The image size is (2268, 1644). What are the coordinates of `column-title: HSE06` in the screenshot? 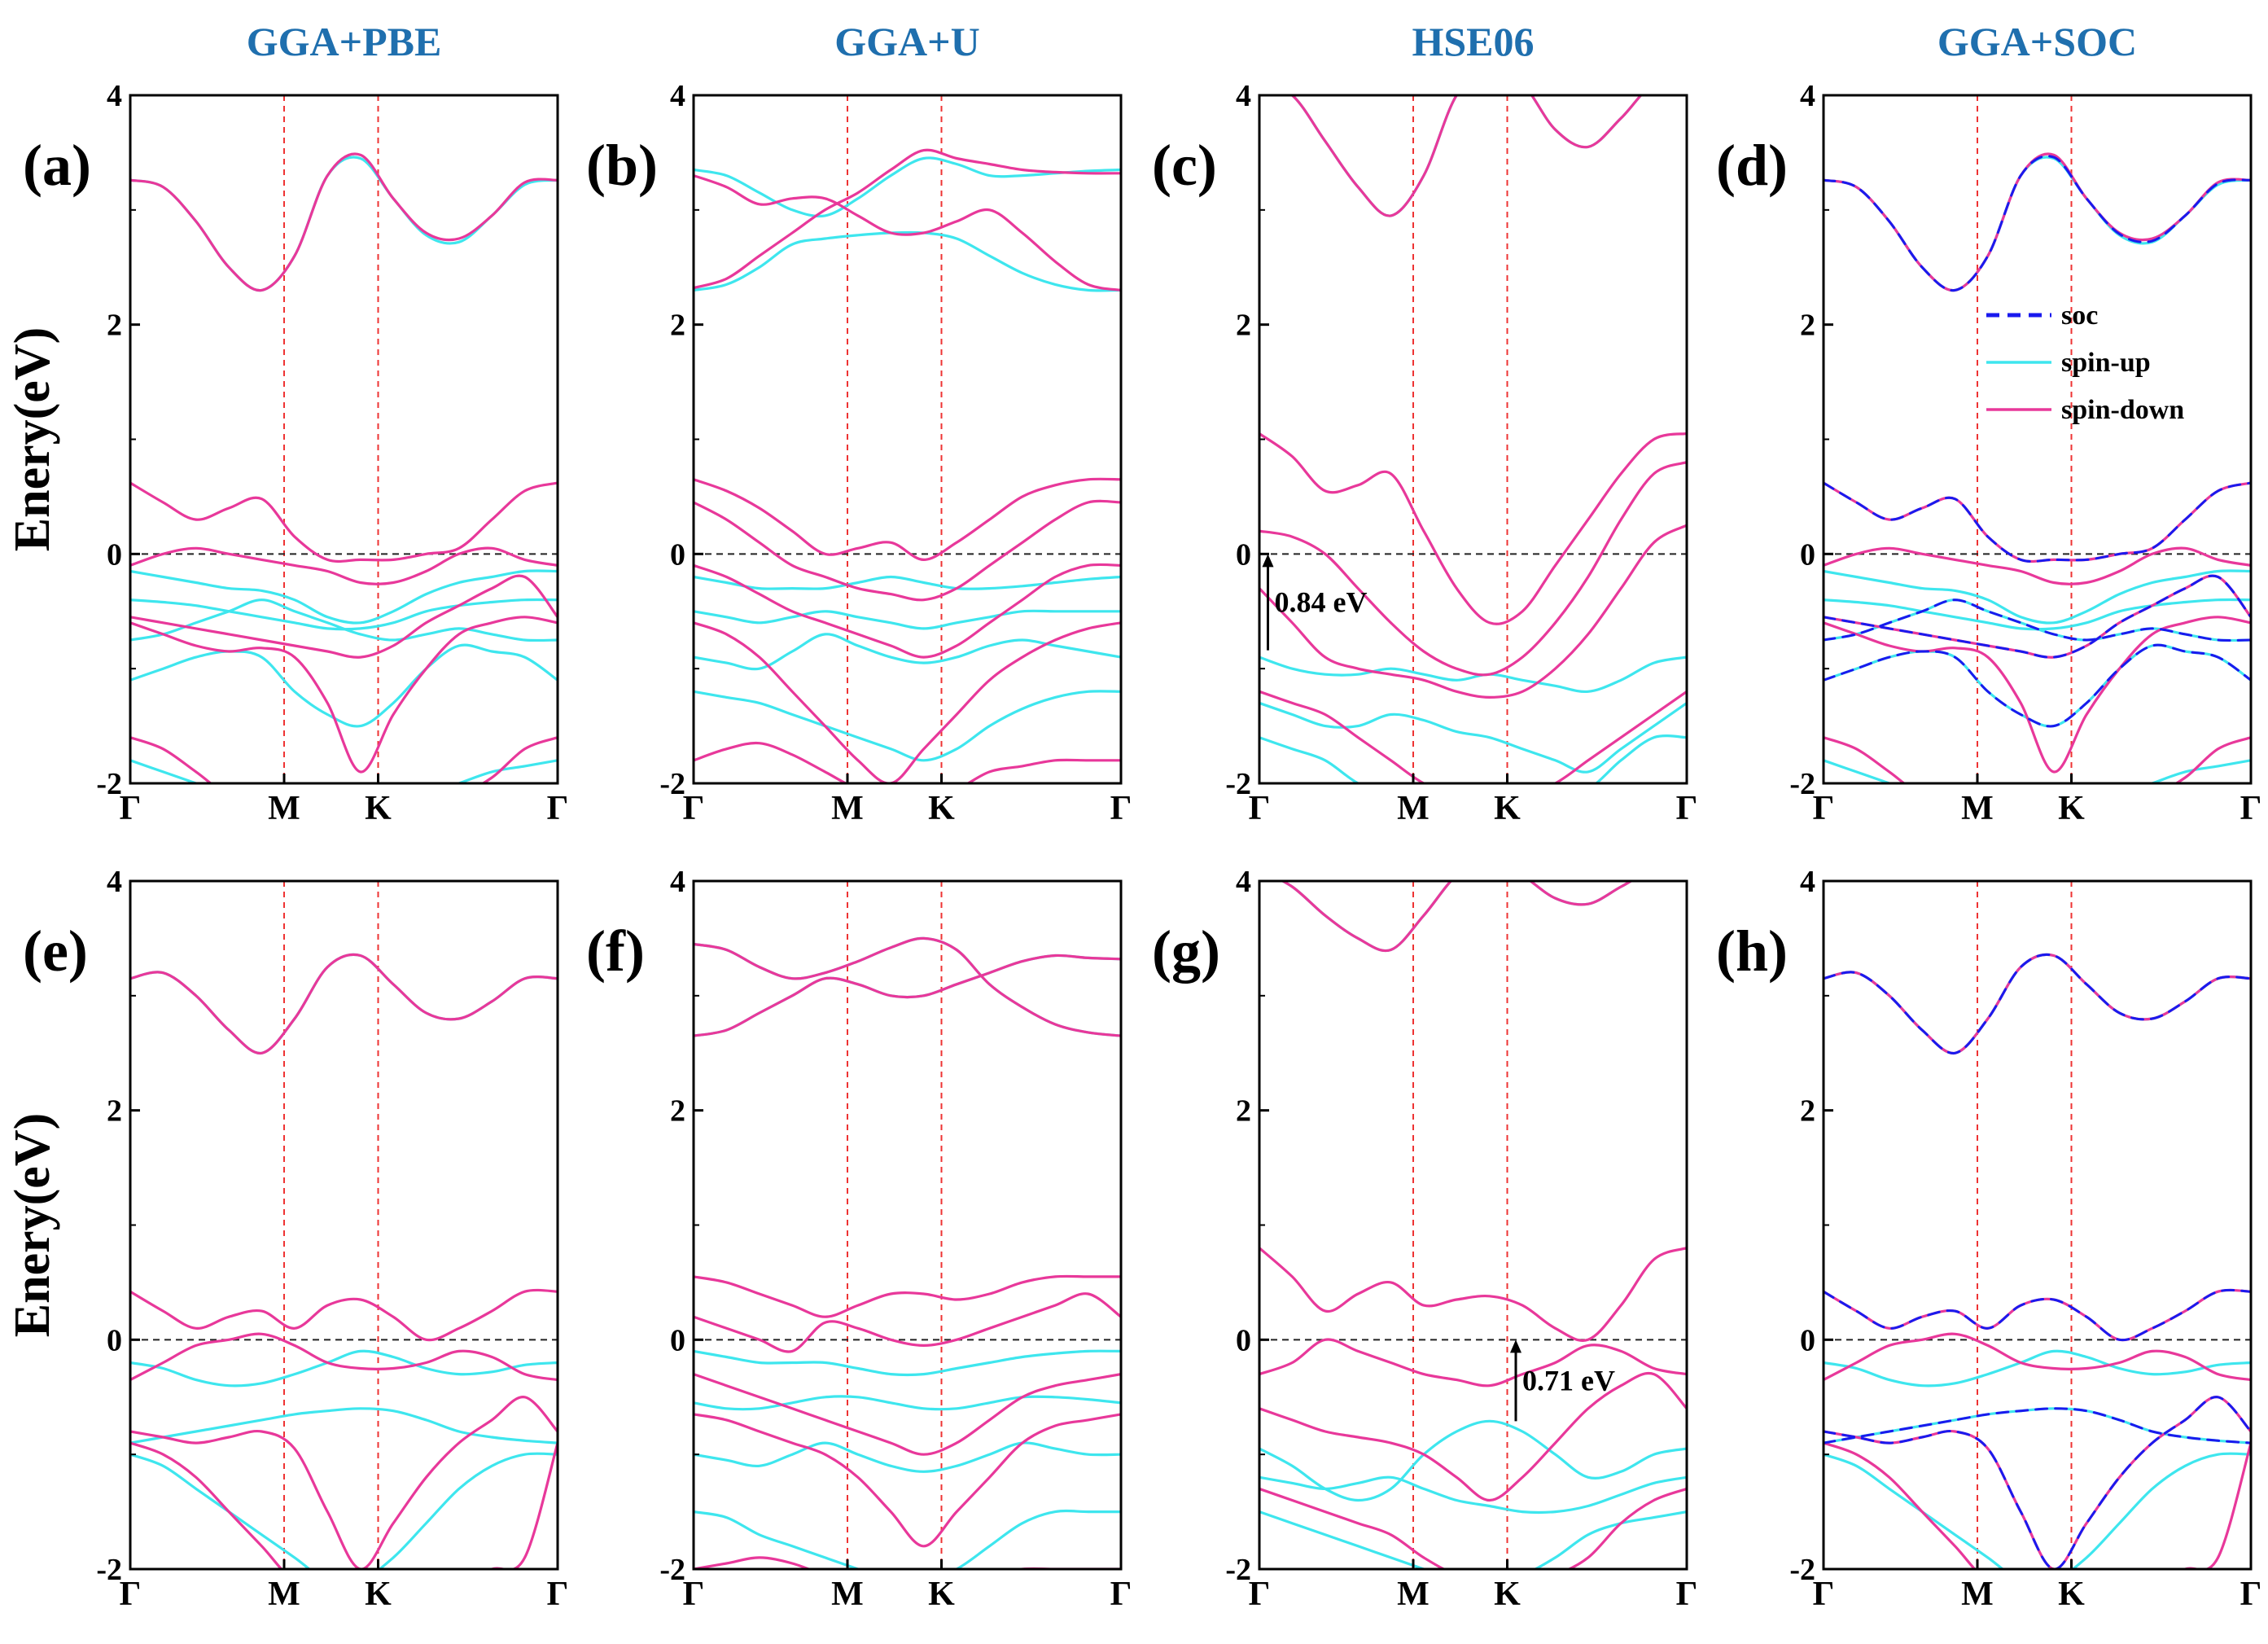 It's located at (1473, 41).